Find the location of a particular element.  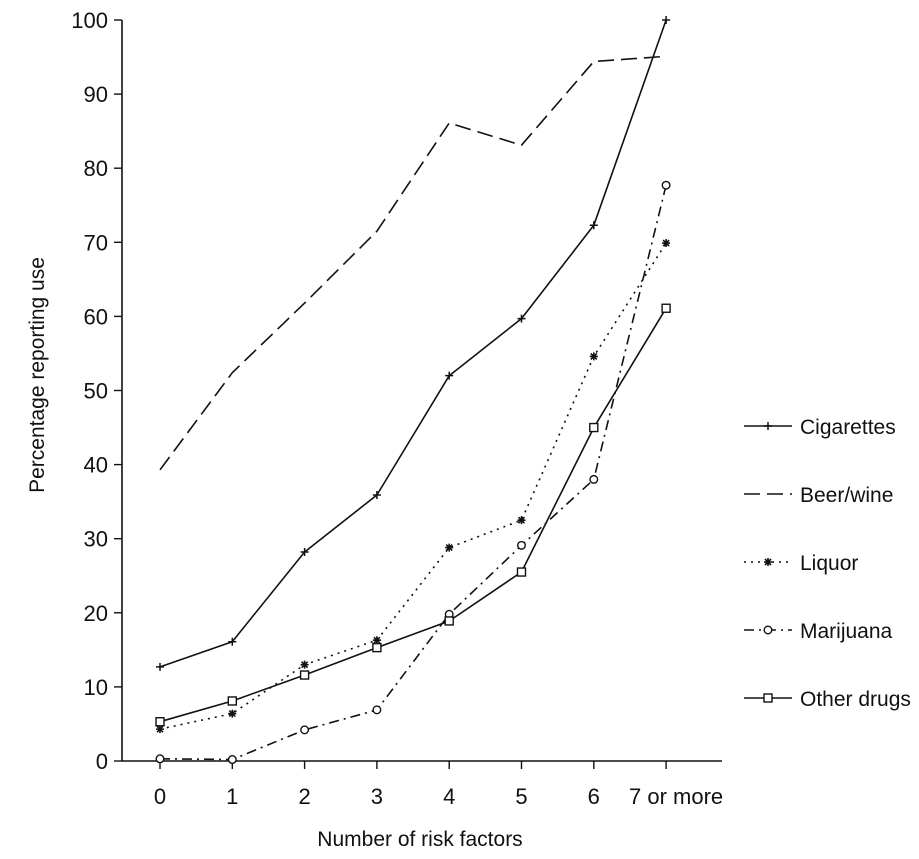

y-tick-label: 10 is located at coordinates (96, 687).